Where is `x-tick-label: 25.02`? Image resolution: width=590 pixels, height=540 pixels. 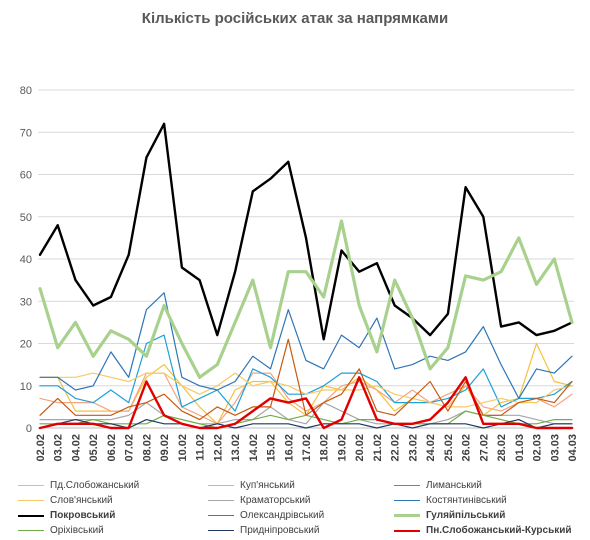 x-tick-label: 25.02 is located at coordinates (449, 448).